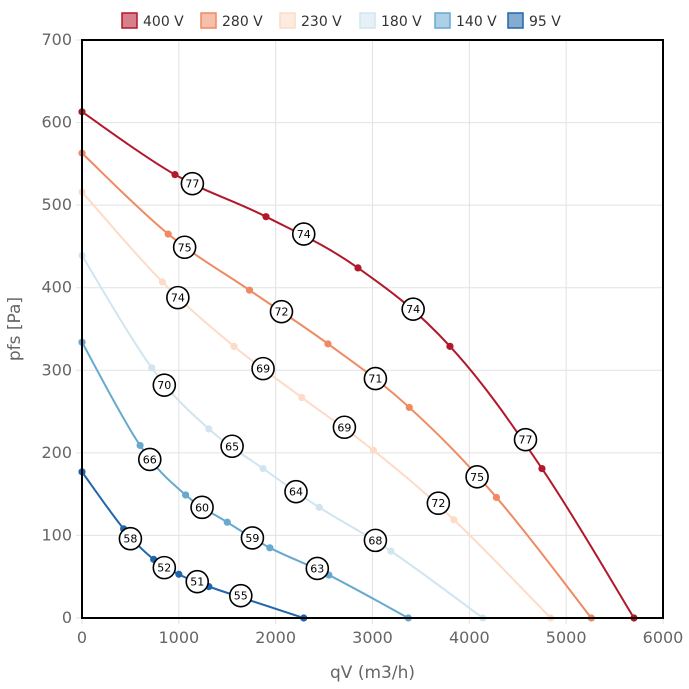 This screenshot has width=689, height=689. I want to click on legend-label: 140 V, so click(476, 22).